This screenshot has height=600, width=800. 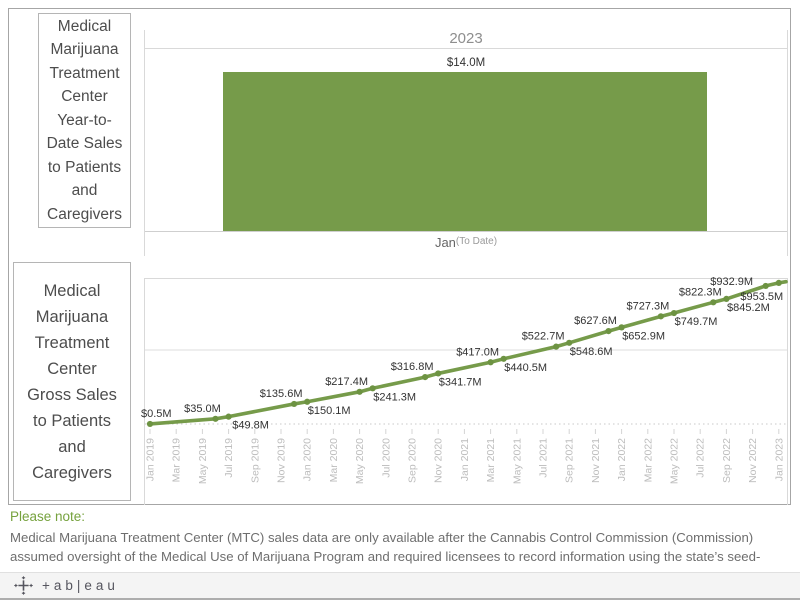 What do you see at coordinates (308, 459) in the screenshot?
I see `x-tick-label: Jan 2020` at bounding box center [308, 459].